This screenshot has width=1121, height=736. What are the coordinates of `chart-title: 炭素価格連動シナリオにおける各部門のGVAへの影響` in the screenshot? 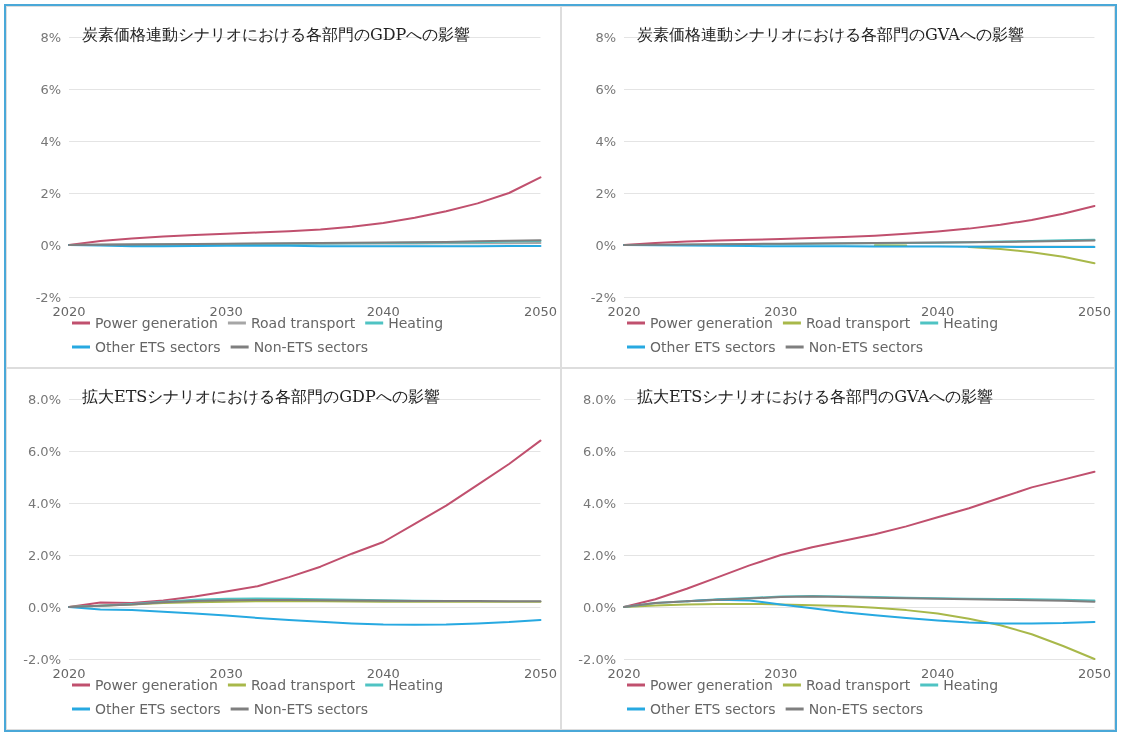 It's located at (830, 34).